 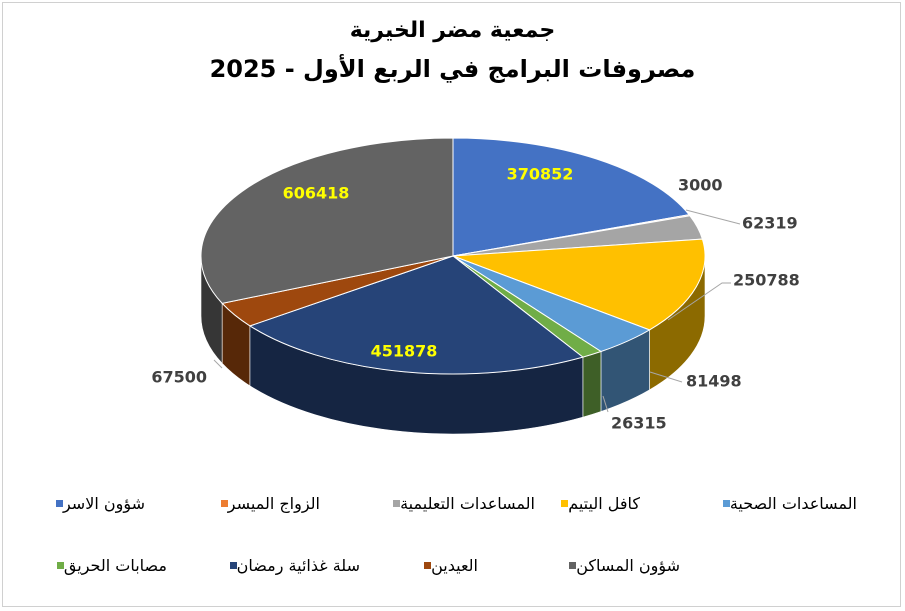 I want to click on legend-label: المساعدات التعليمية, so click(x=467, y=503).